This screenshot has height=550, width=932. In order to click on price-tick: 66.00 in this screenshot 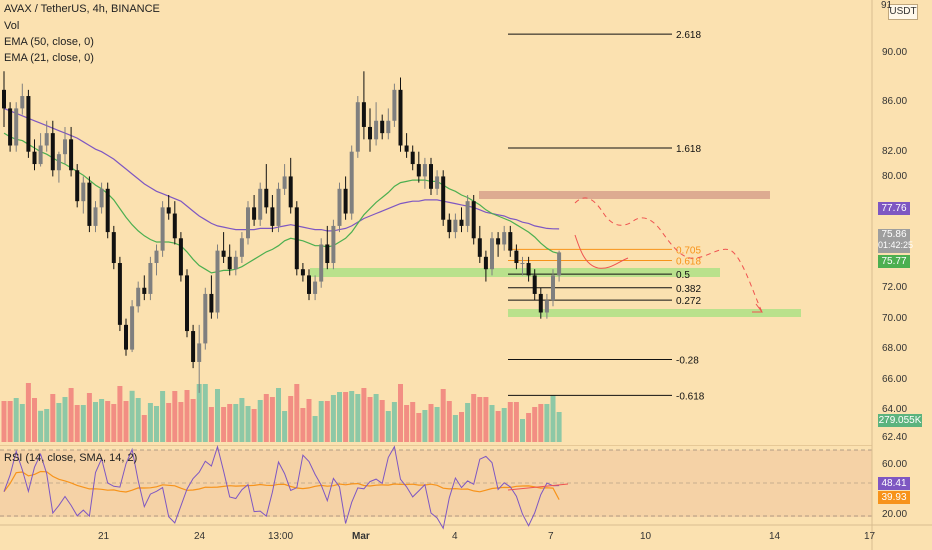, I will do `click(895, 379)`.